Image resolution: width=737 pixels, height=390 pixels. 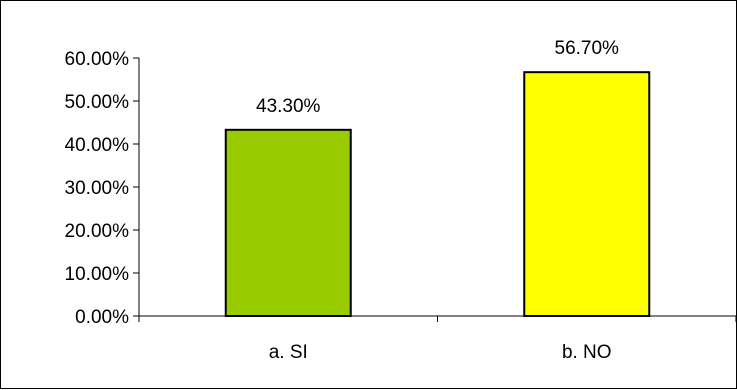 What do you see at coordinates (288, 222) in the screenshot?
I see `bar-si` at bounding box center [288, 222].